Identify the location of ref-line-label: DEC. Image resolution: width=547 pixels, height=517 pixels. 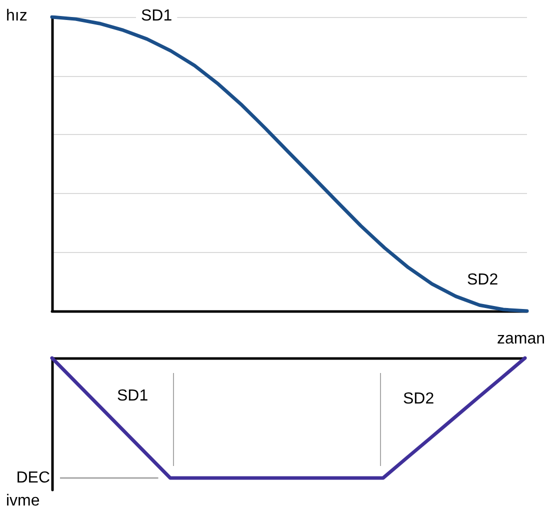
(33, 478).